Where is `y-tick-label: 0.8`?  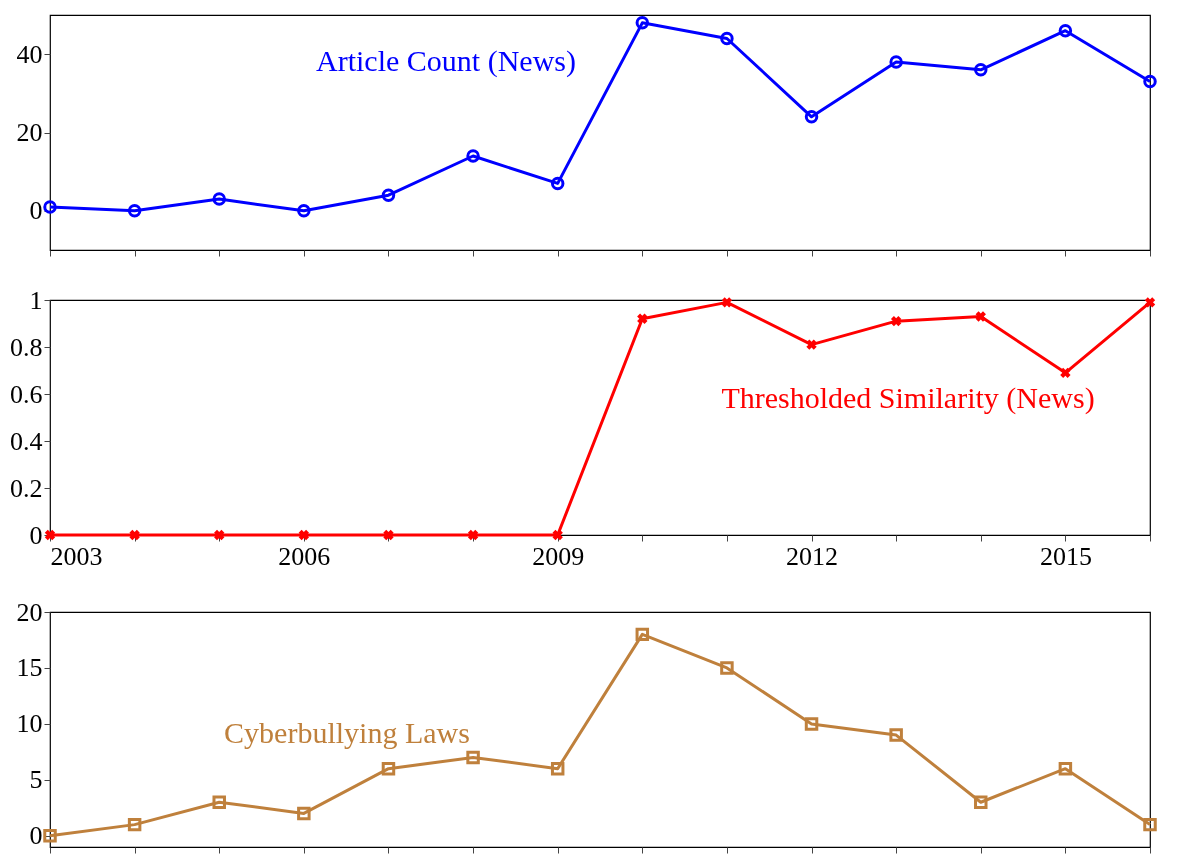
y-tick-label: 0.8 is located at coordinates (26, 347).